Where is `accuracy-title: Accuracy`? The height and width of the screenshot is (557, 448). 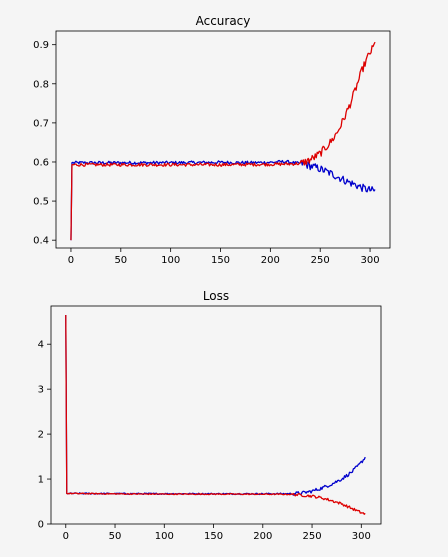 accuracy-title: Accuracy is located at coordinates (223, 21).